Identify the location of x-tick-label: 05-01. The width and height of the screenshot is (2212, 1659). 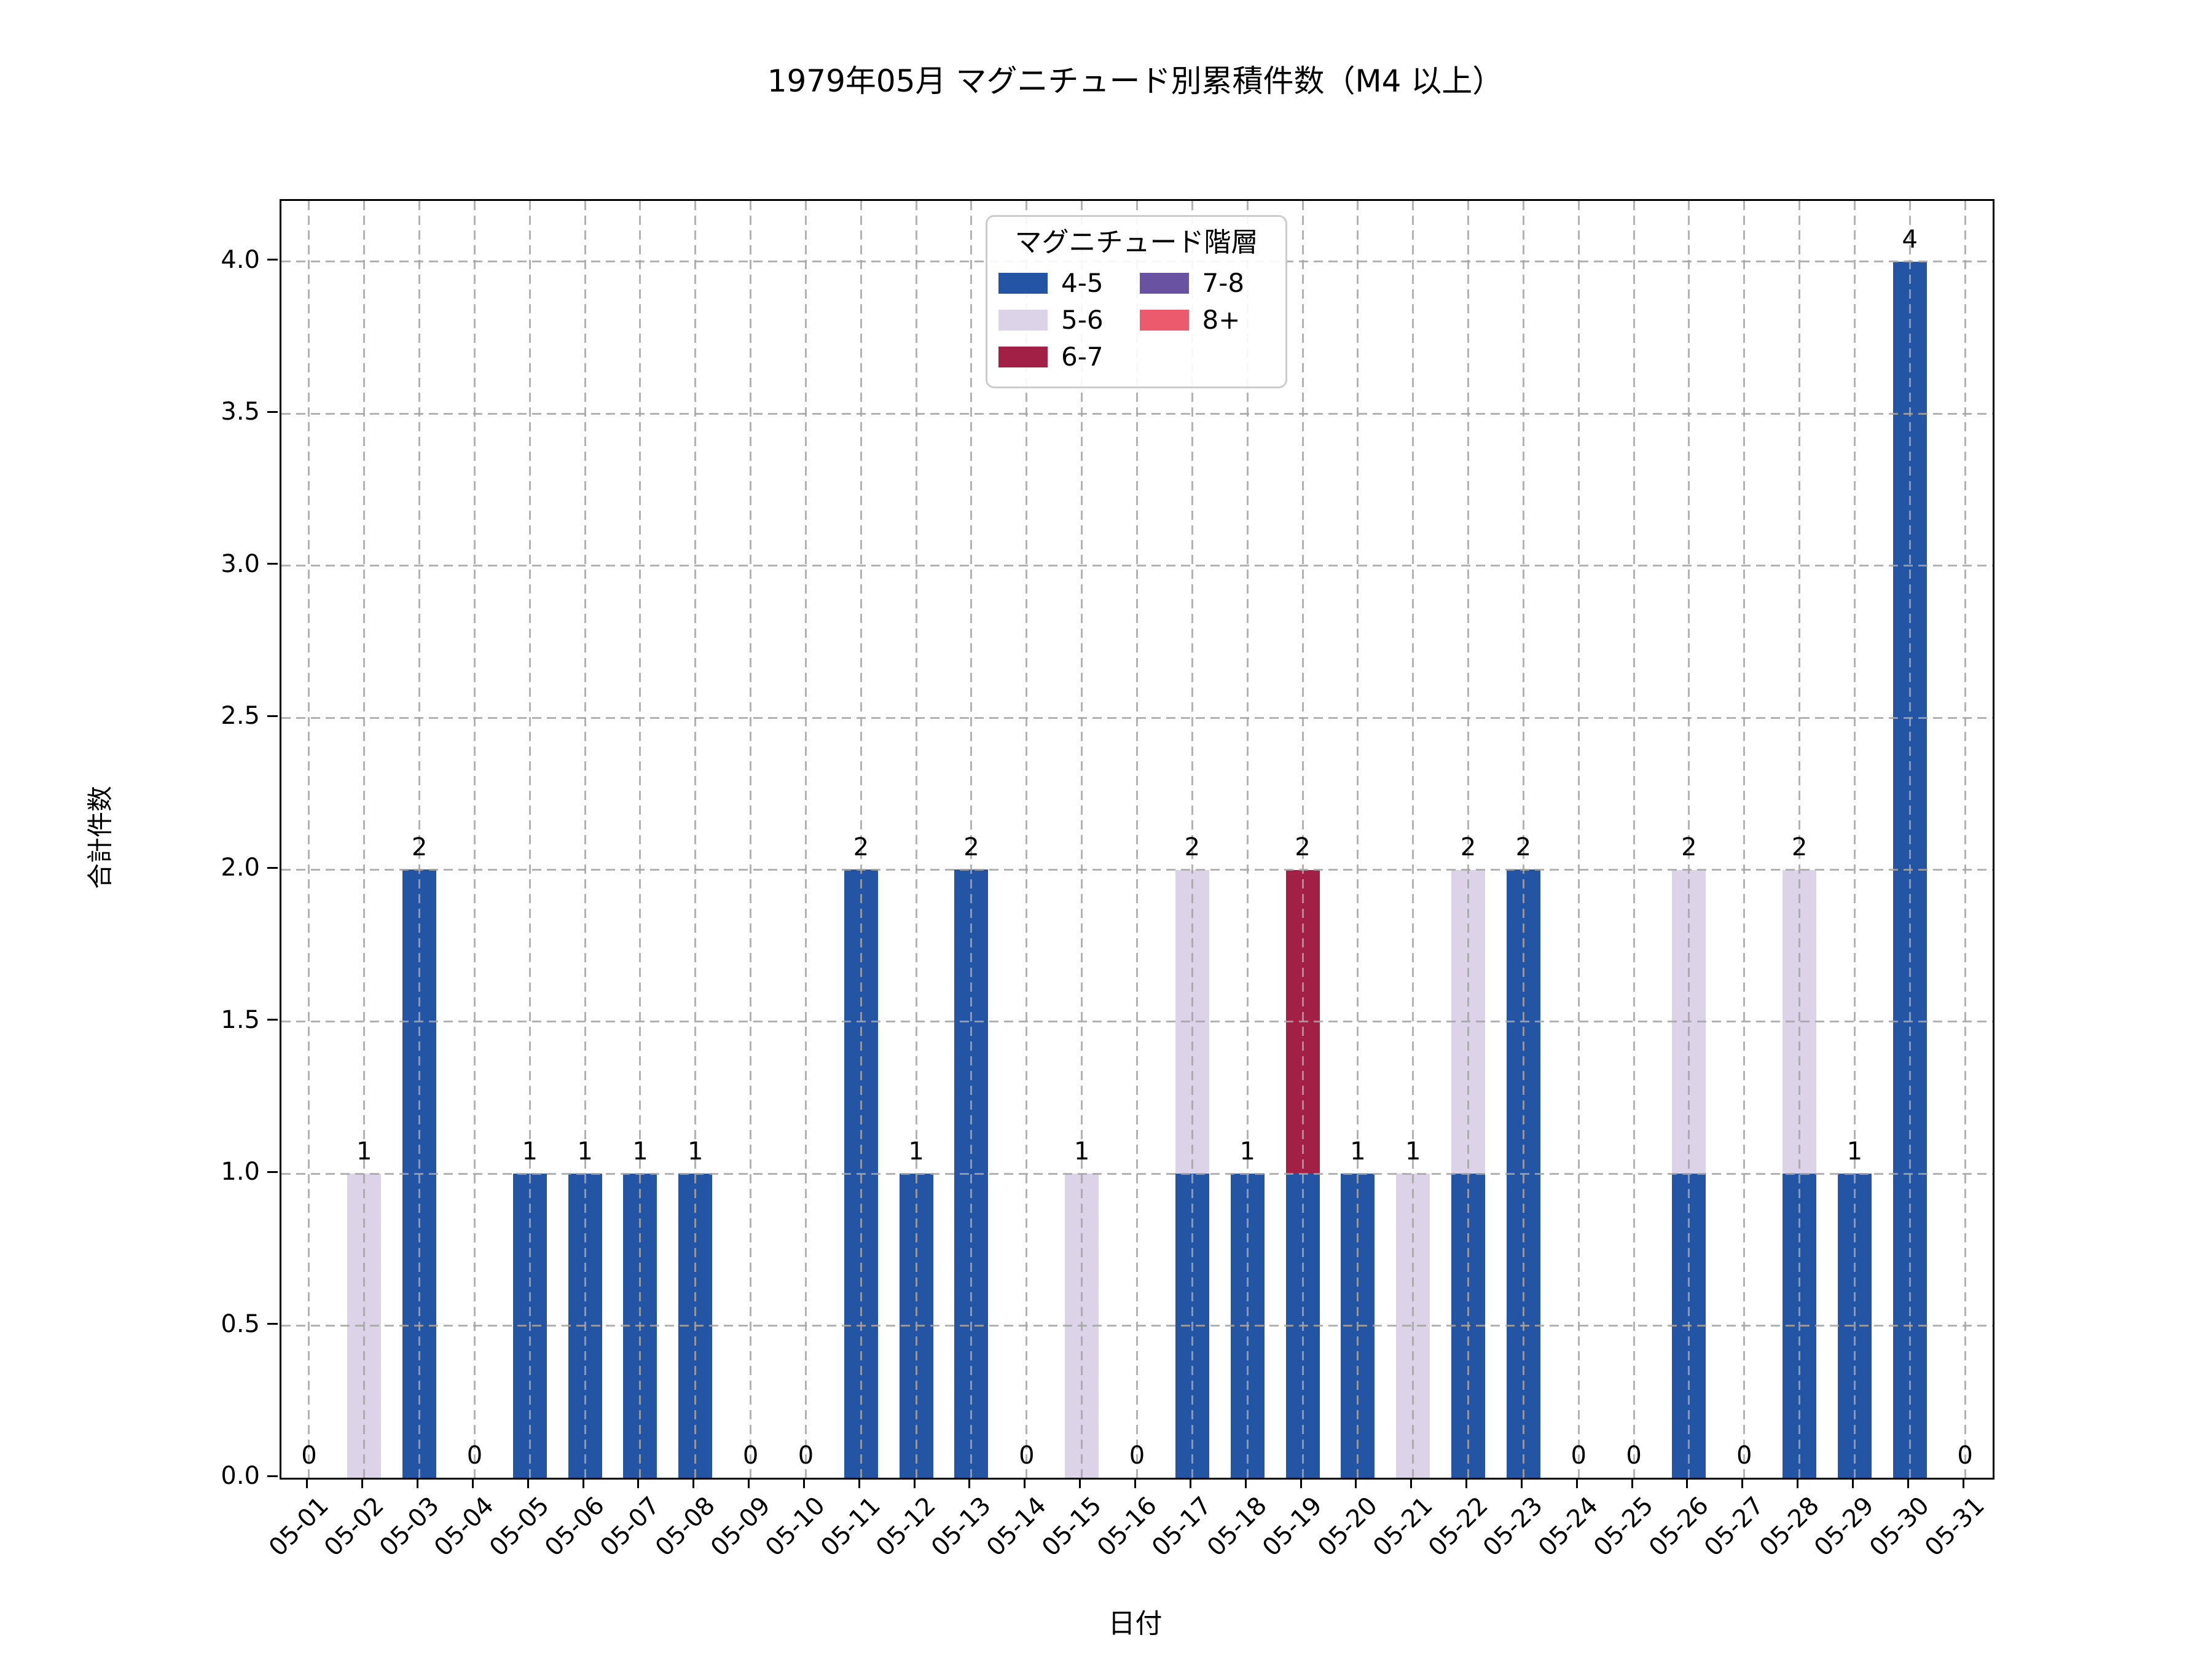
(299, 1527).